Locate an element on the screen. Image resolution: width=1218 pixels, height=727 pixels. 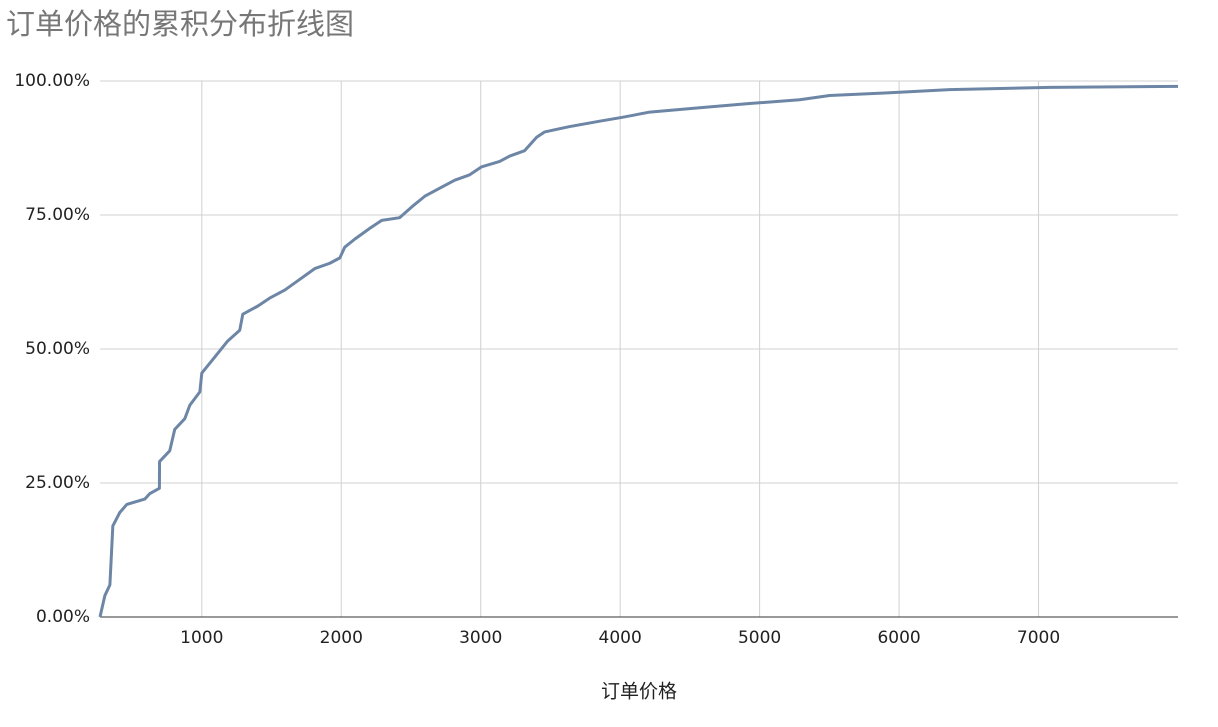
x-tick-label: 3000 is located at coordinates (480, 638).